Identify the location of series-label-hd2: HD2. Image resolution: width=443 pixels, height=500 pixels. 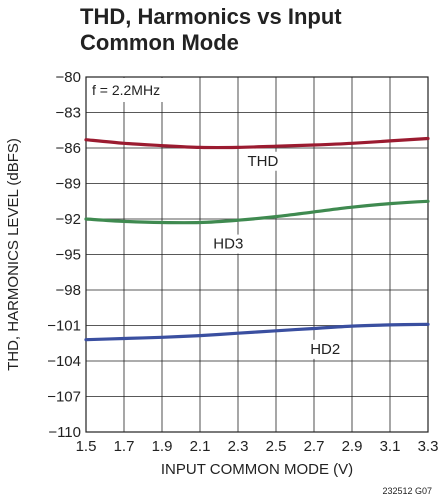
(325, 349).